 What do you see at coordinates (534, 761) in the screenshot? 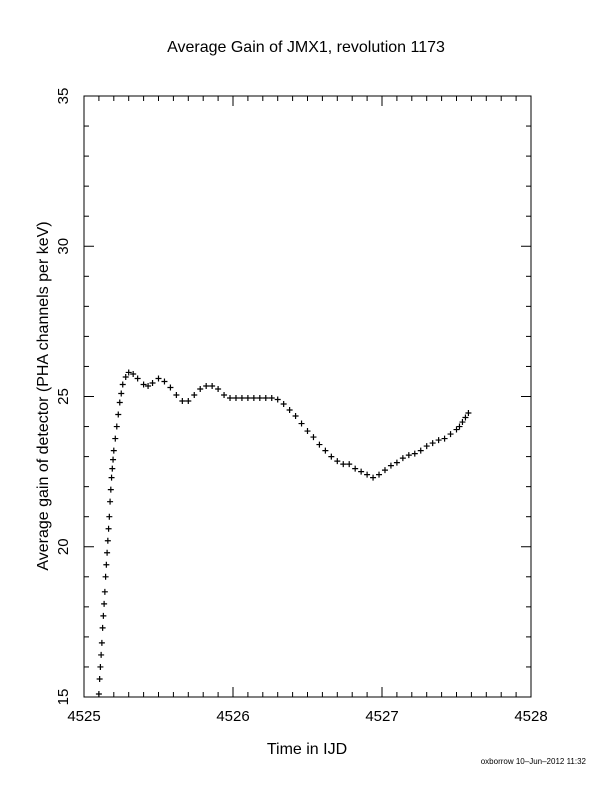
I see `footer-credit: oxborrow 10–Jun–2012 11:32` at bounding box center [534, 761].